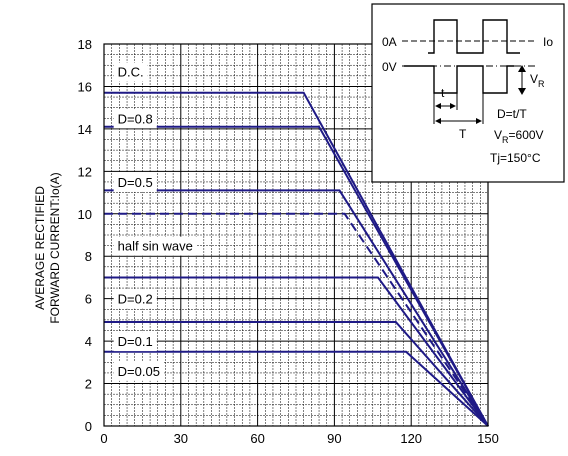 The width and height of the screenshot is (568, 456). Describe the element at coordinates (438, 106) in the screenshot. I see `inset-t-arrow-left` at that location.